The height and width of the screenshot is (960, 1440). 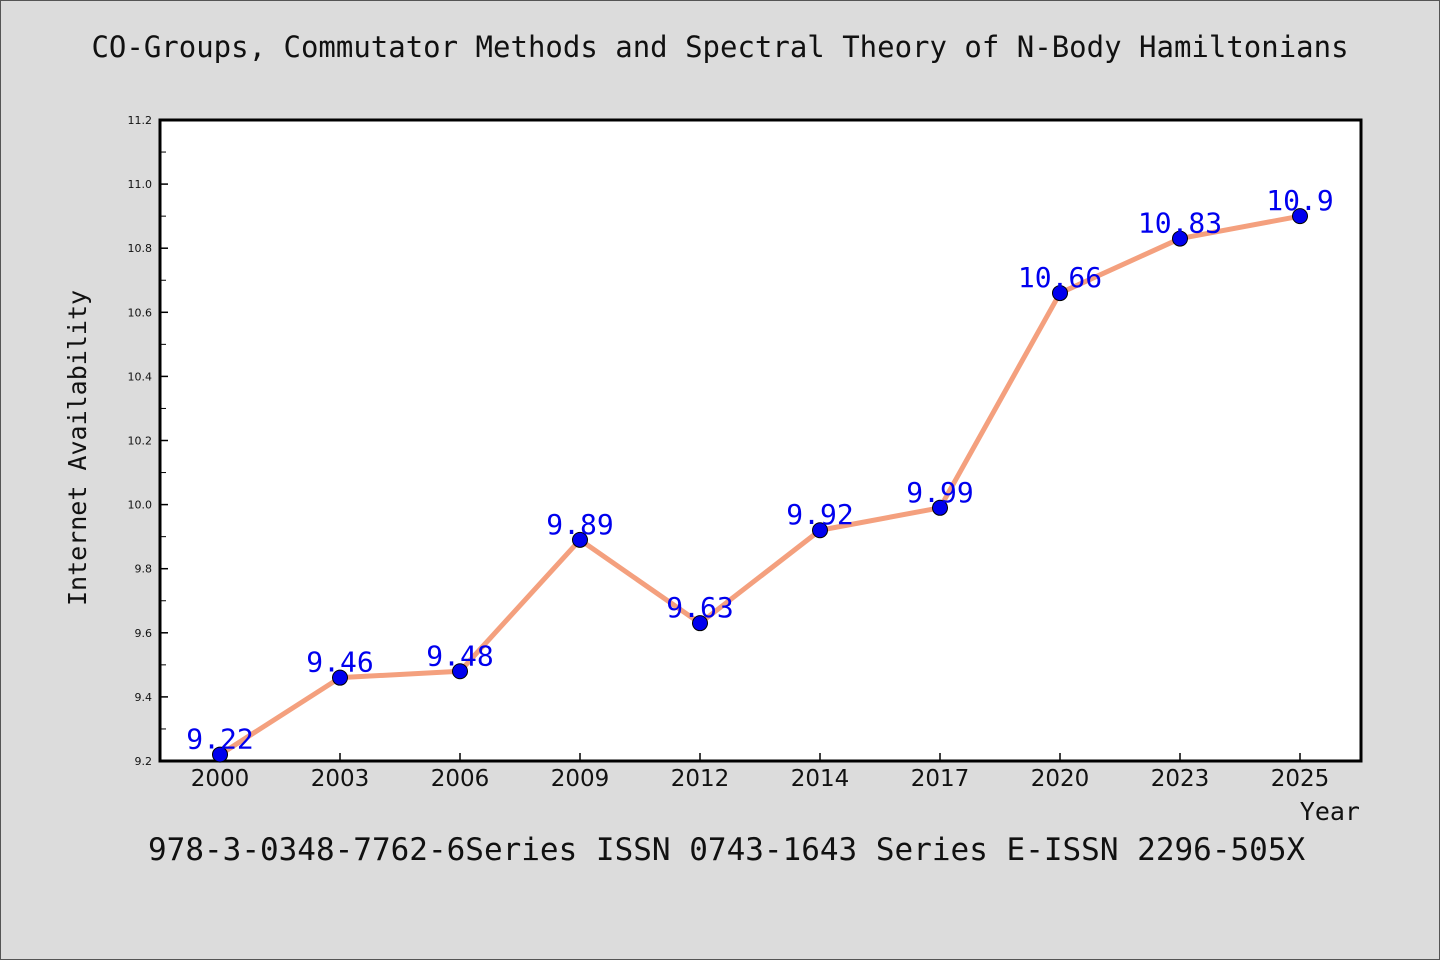 What do you see at coordinates (140, 248) in the screenshot?
I see `y-tick-label: 10.8` at bounding box center [140, 248].